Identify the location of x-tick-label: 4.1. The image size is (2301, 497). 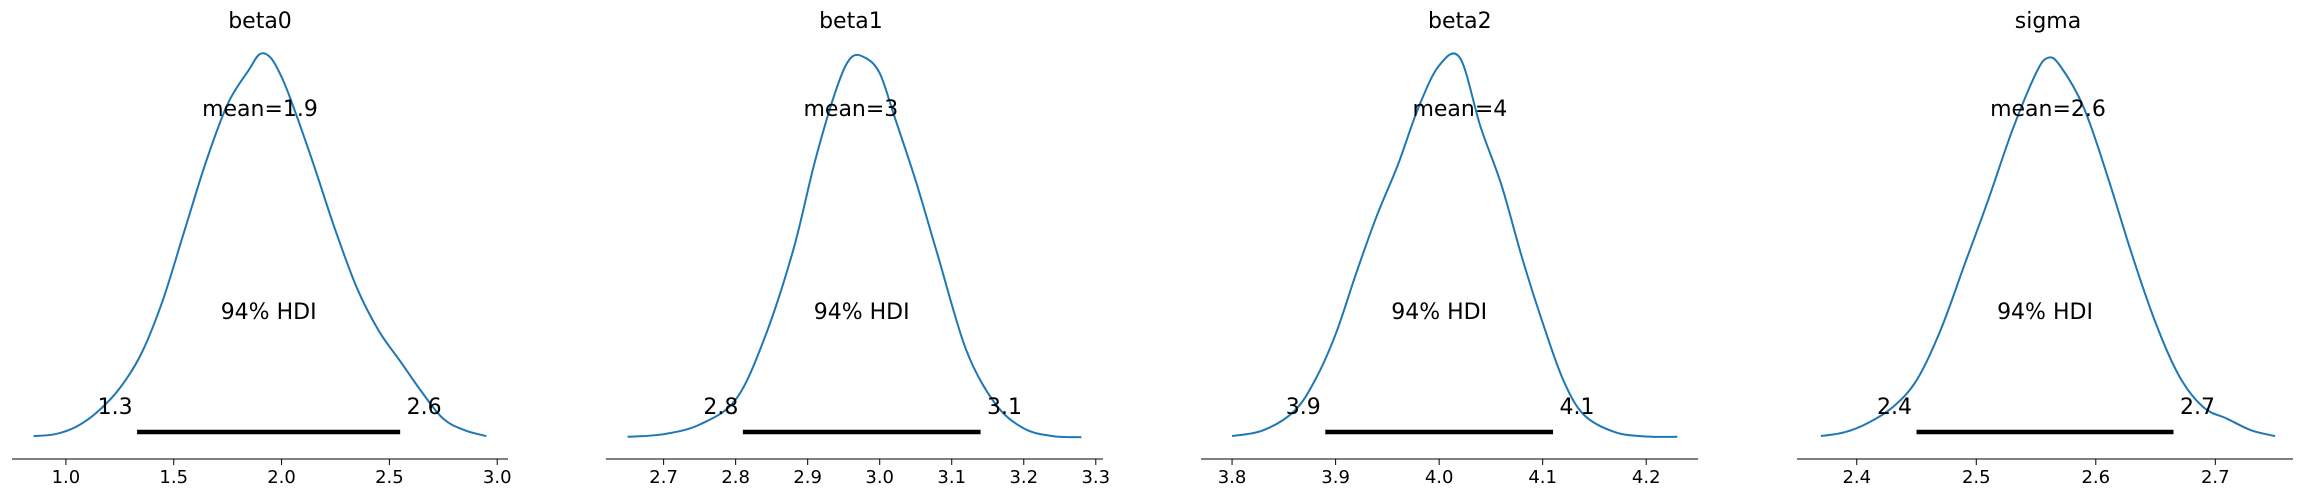
(1542, 477).